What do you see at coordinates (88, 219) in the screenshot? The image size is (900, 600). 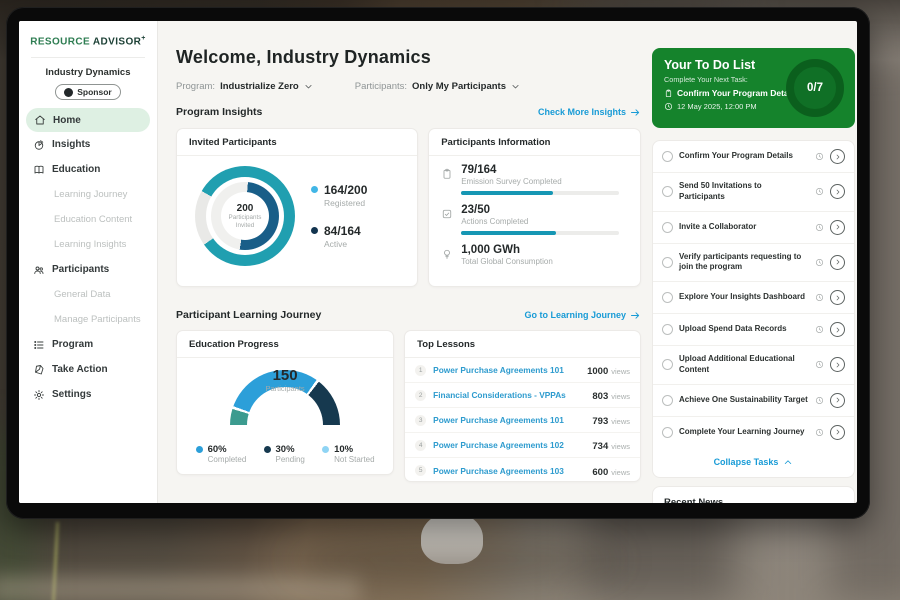 I see `sidebar-item-education-content: Education Content` at bounding box center [88, 219].